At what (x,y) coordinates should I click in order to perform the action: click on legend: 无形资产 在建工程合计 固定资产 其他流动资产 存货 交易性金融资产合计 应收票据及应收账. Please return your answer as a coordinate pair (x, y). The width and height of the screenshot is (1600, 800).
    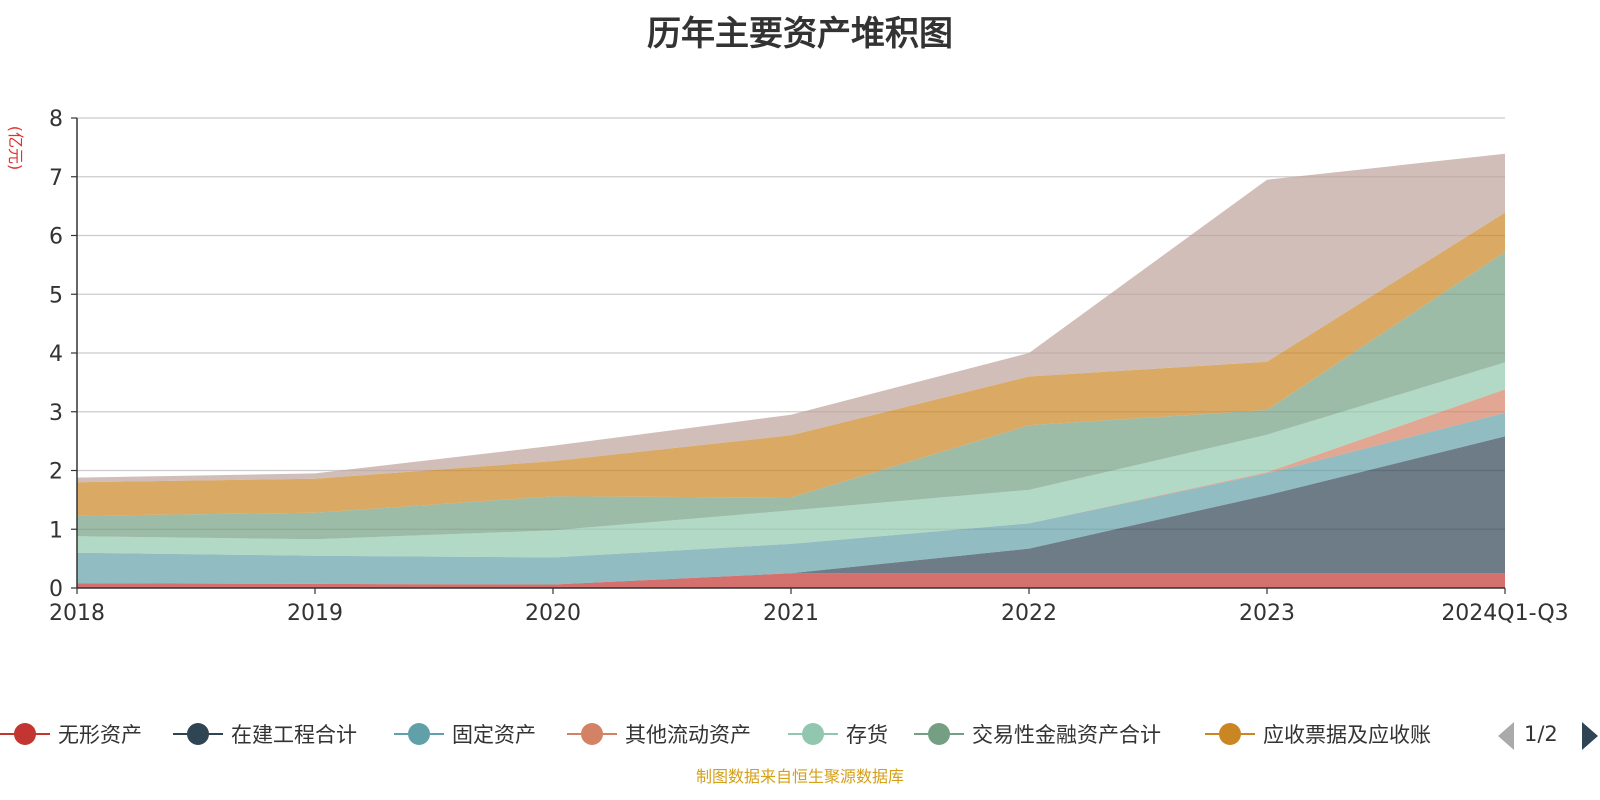
    Looking at the image, I should click on (800, 734).